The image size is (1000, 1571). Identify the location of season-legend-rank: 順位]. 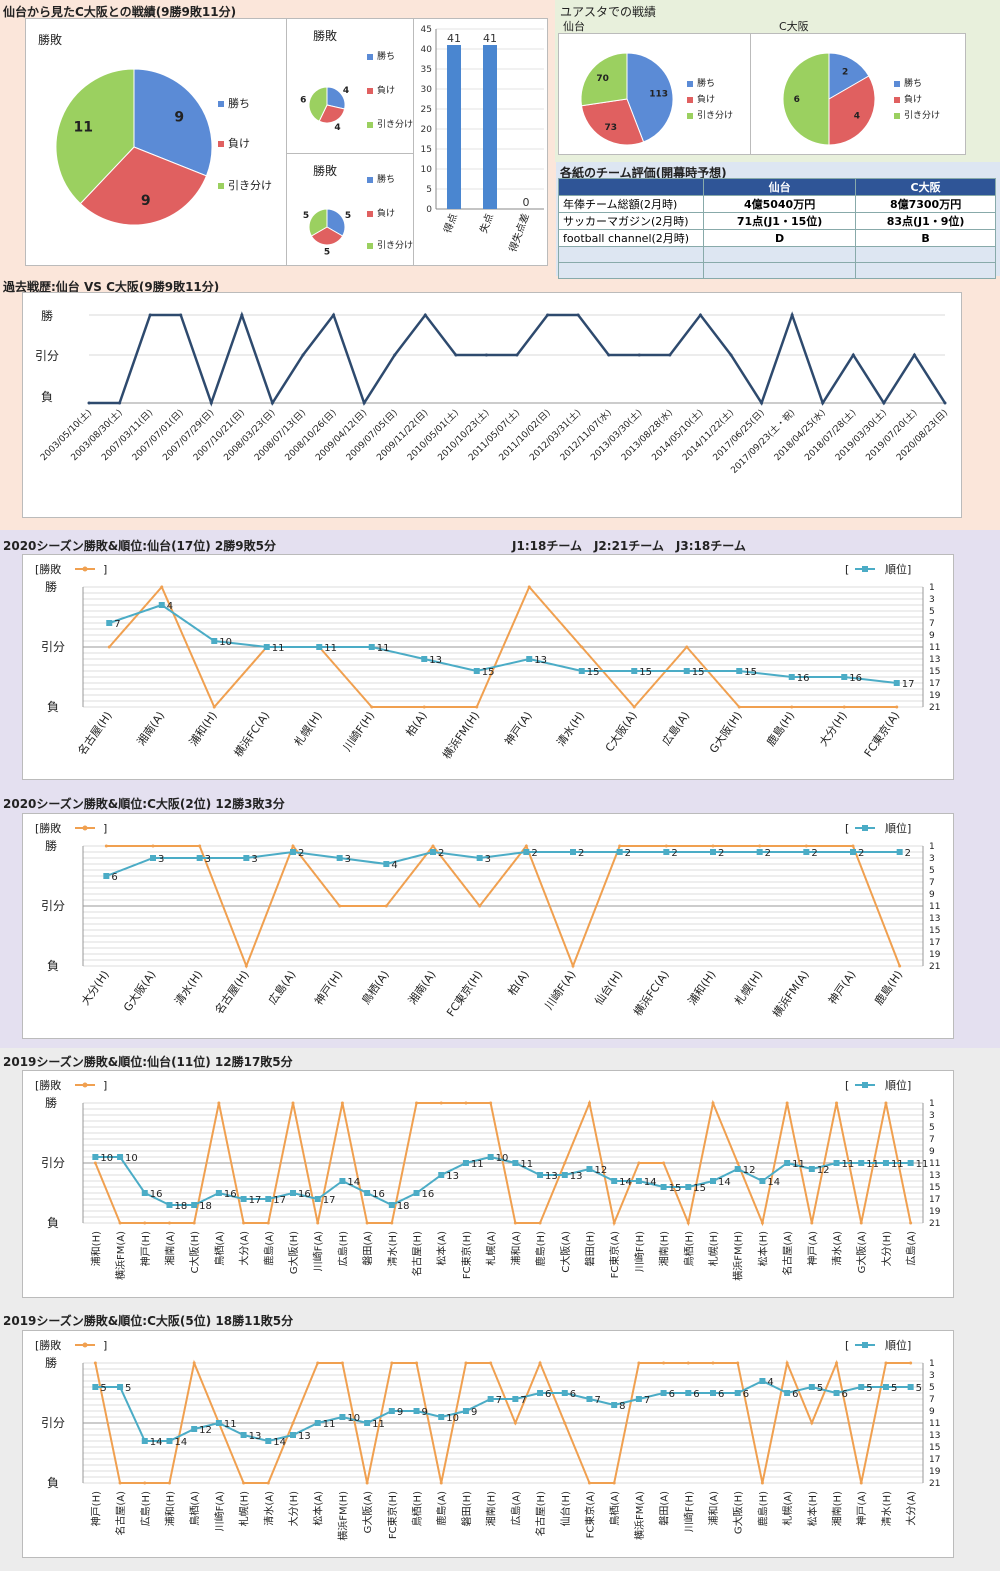
(898, 1345).